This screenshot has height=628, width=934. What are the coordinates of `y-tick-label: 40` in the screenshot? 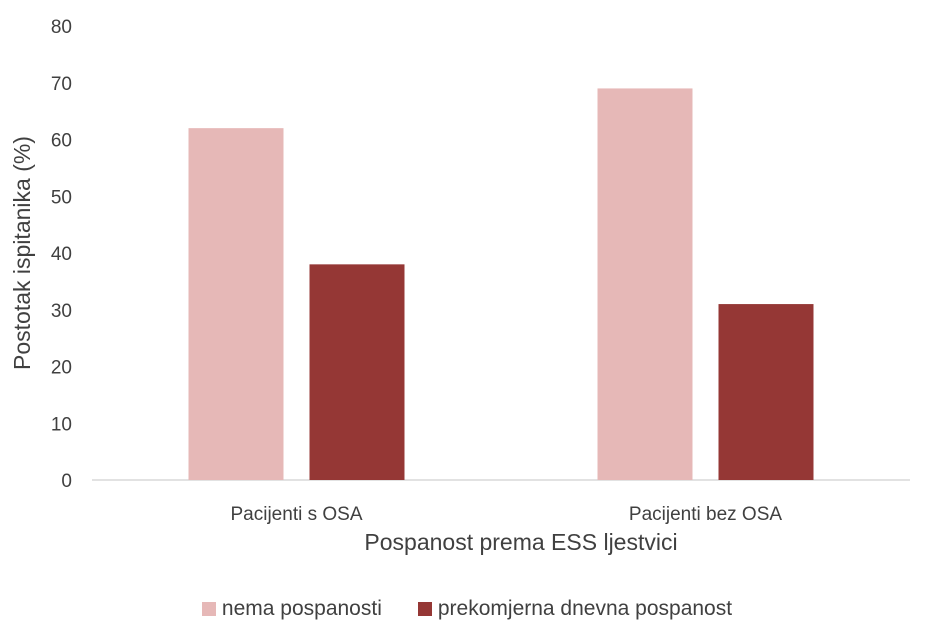 It's located at (61, 254).